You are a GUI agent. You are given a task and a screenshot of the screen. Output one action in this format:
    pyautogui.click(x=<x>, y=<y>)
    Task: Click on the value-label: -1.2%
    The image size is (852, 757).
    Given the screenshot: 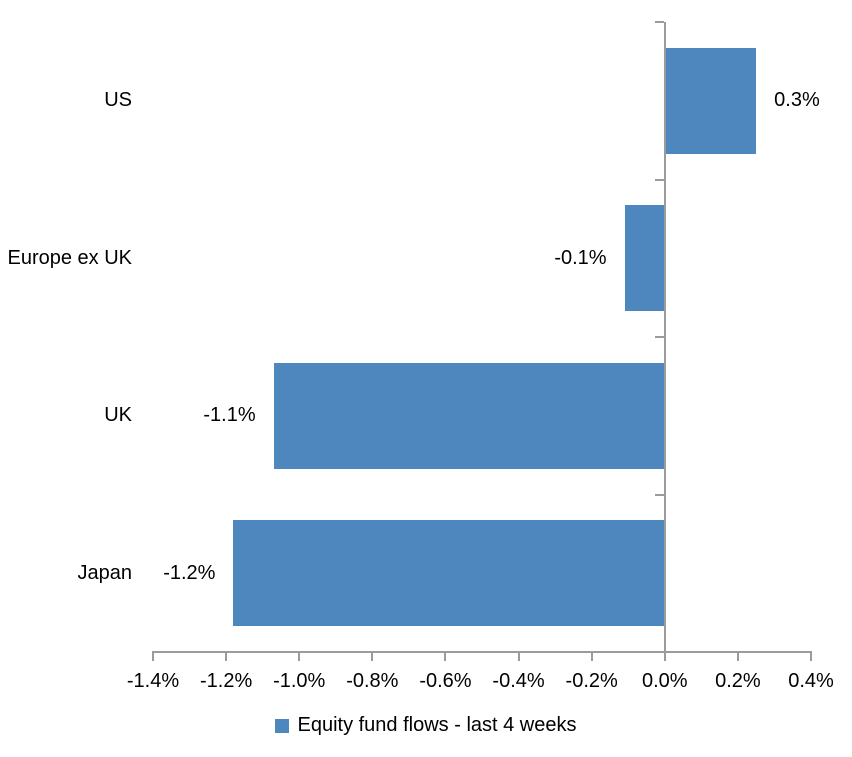 What is the action you would take?
    pyautogui.click(x=189, y=572)
    